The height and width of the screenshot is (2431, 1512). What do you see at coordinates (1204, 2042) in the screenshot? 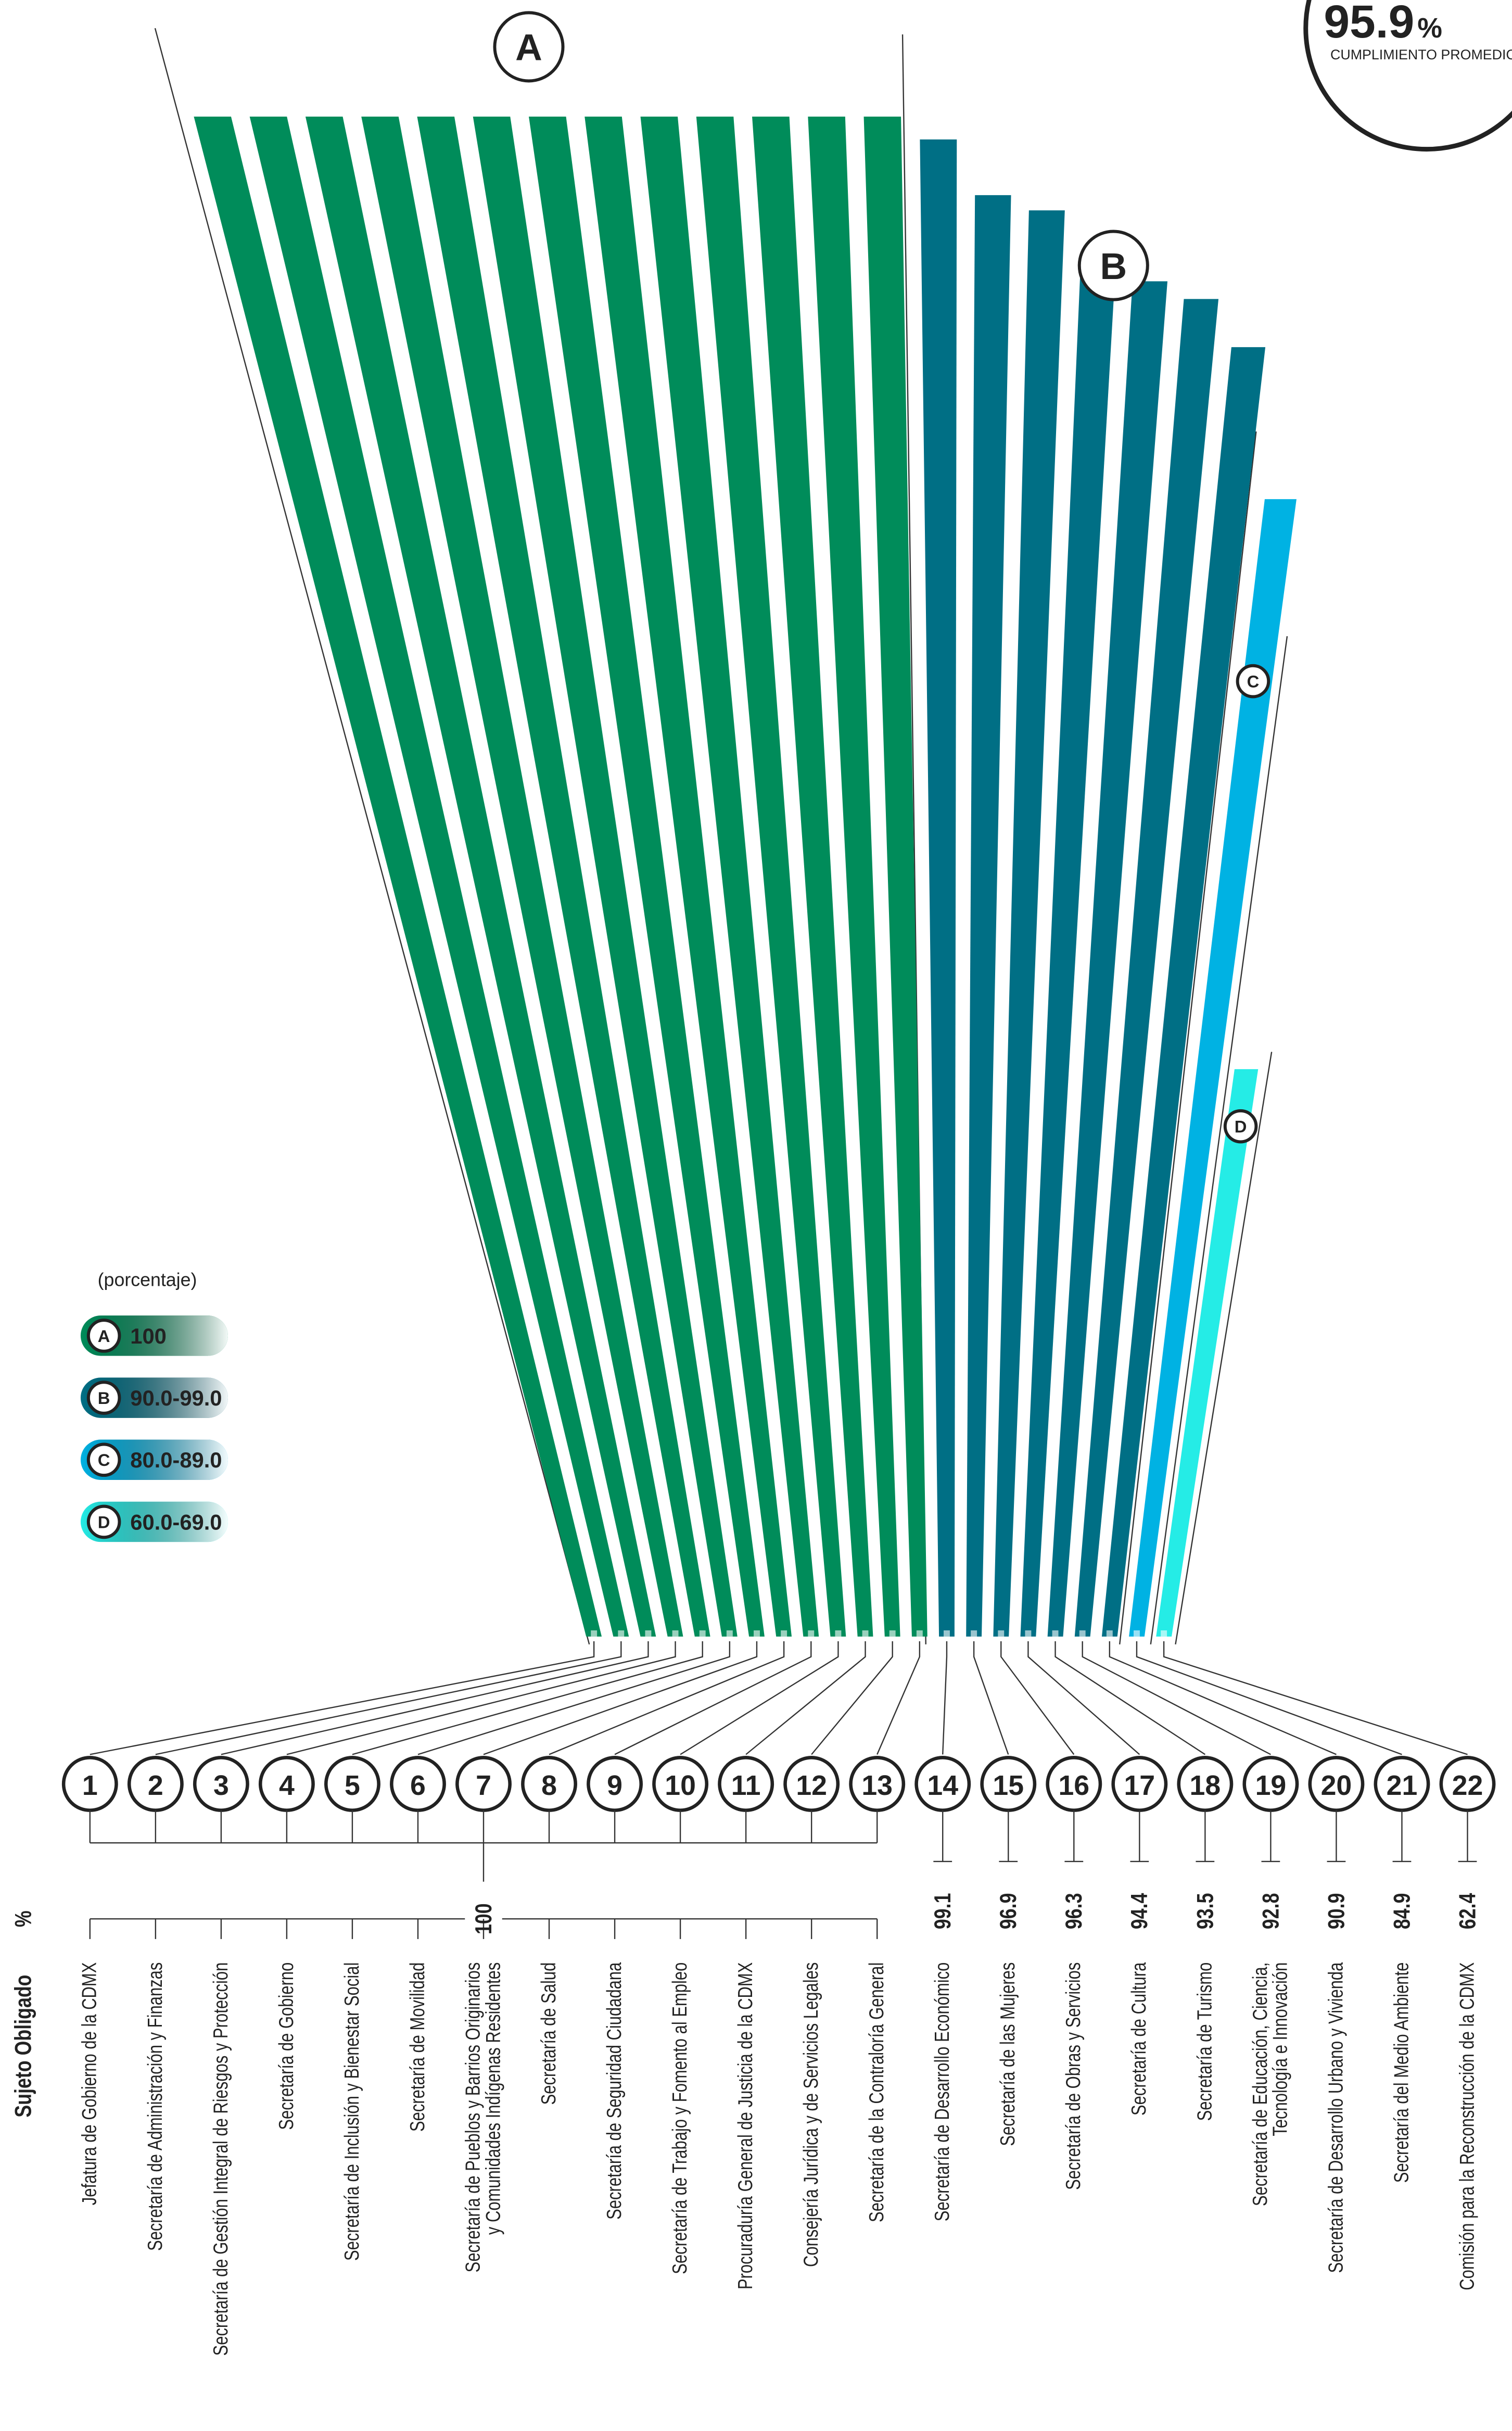
I see `category-label: Secretaría de Turismo` at bounding box center [1204, 2042].